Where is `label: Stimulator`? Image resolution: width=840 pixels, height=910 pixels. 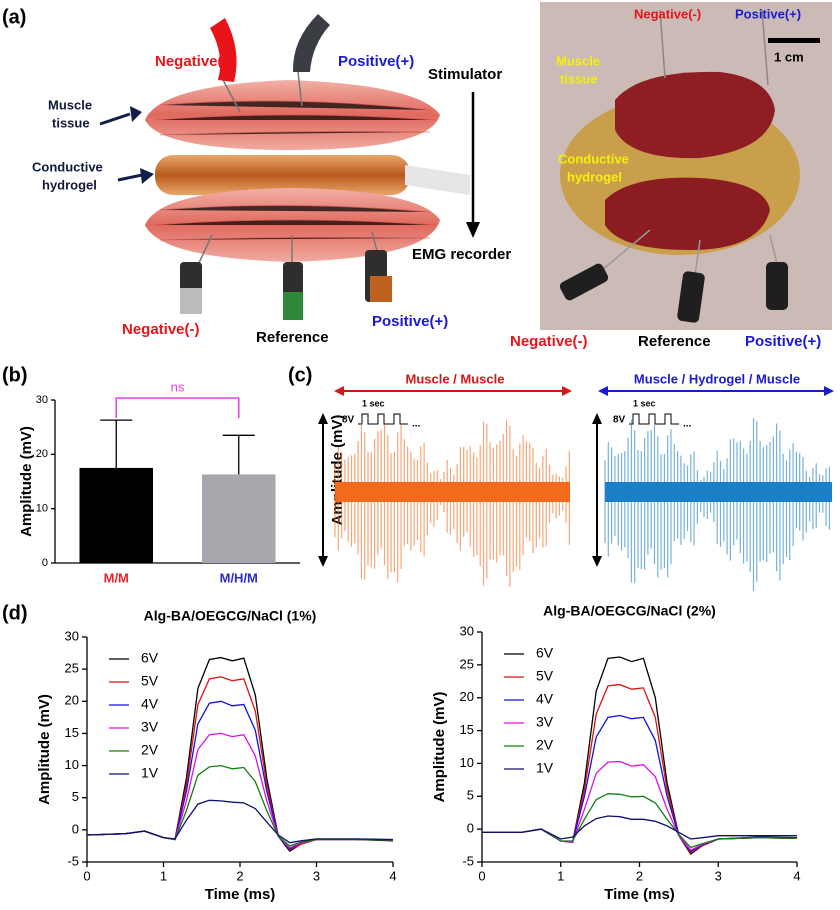 label: Stimulator is located at coordinates (465, 74).